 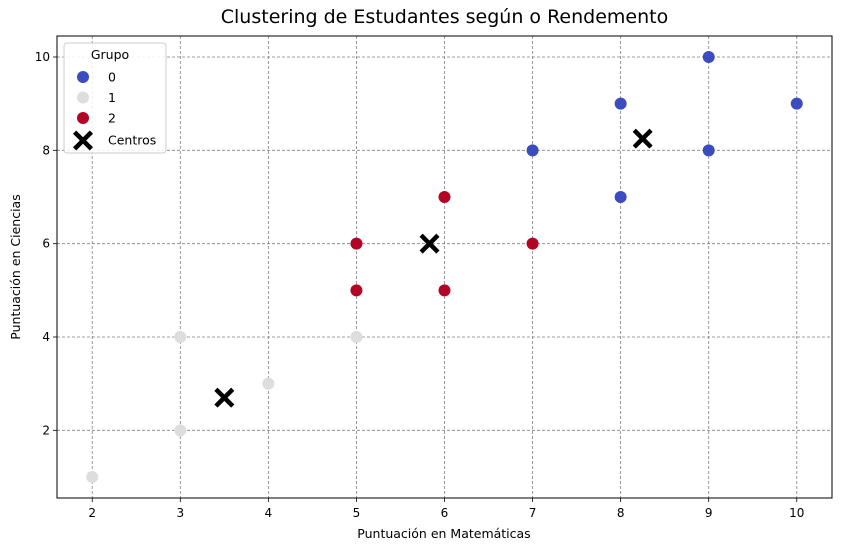 What do you see at coordinates (269, 513) in the screenshot?
I see `x-tick-label: 4` at bounding box center [269, 513].